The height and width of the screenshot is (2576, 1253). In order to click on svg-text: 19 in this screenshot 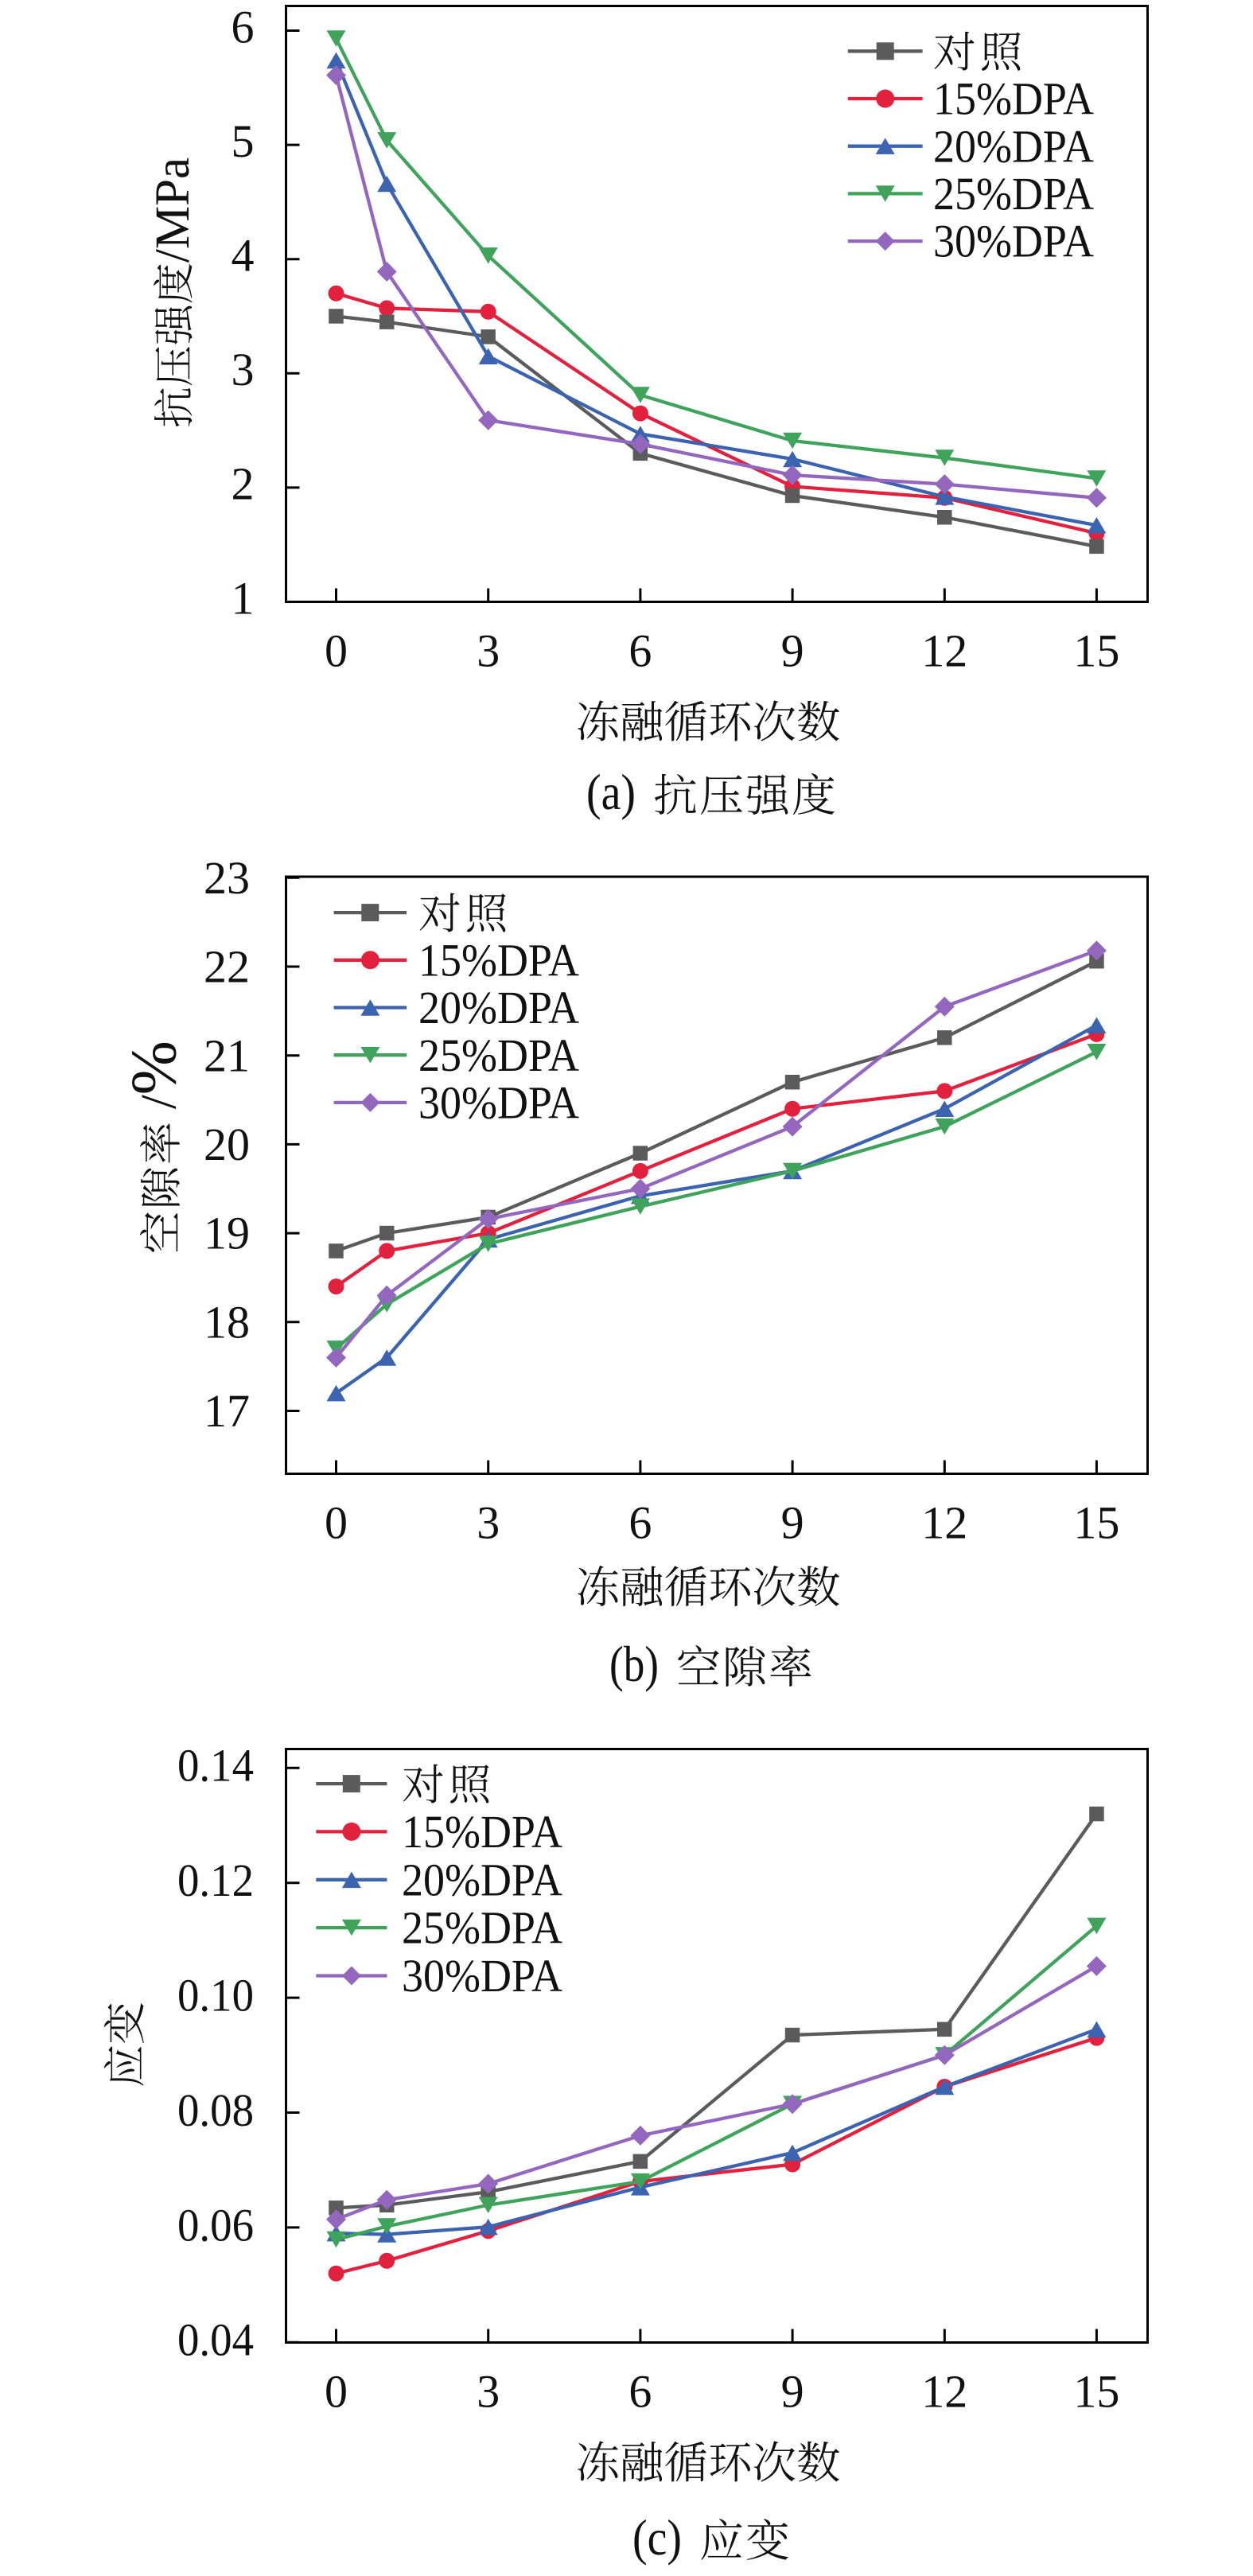, I will do `click(227, 1234)`.